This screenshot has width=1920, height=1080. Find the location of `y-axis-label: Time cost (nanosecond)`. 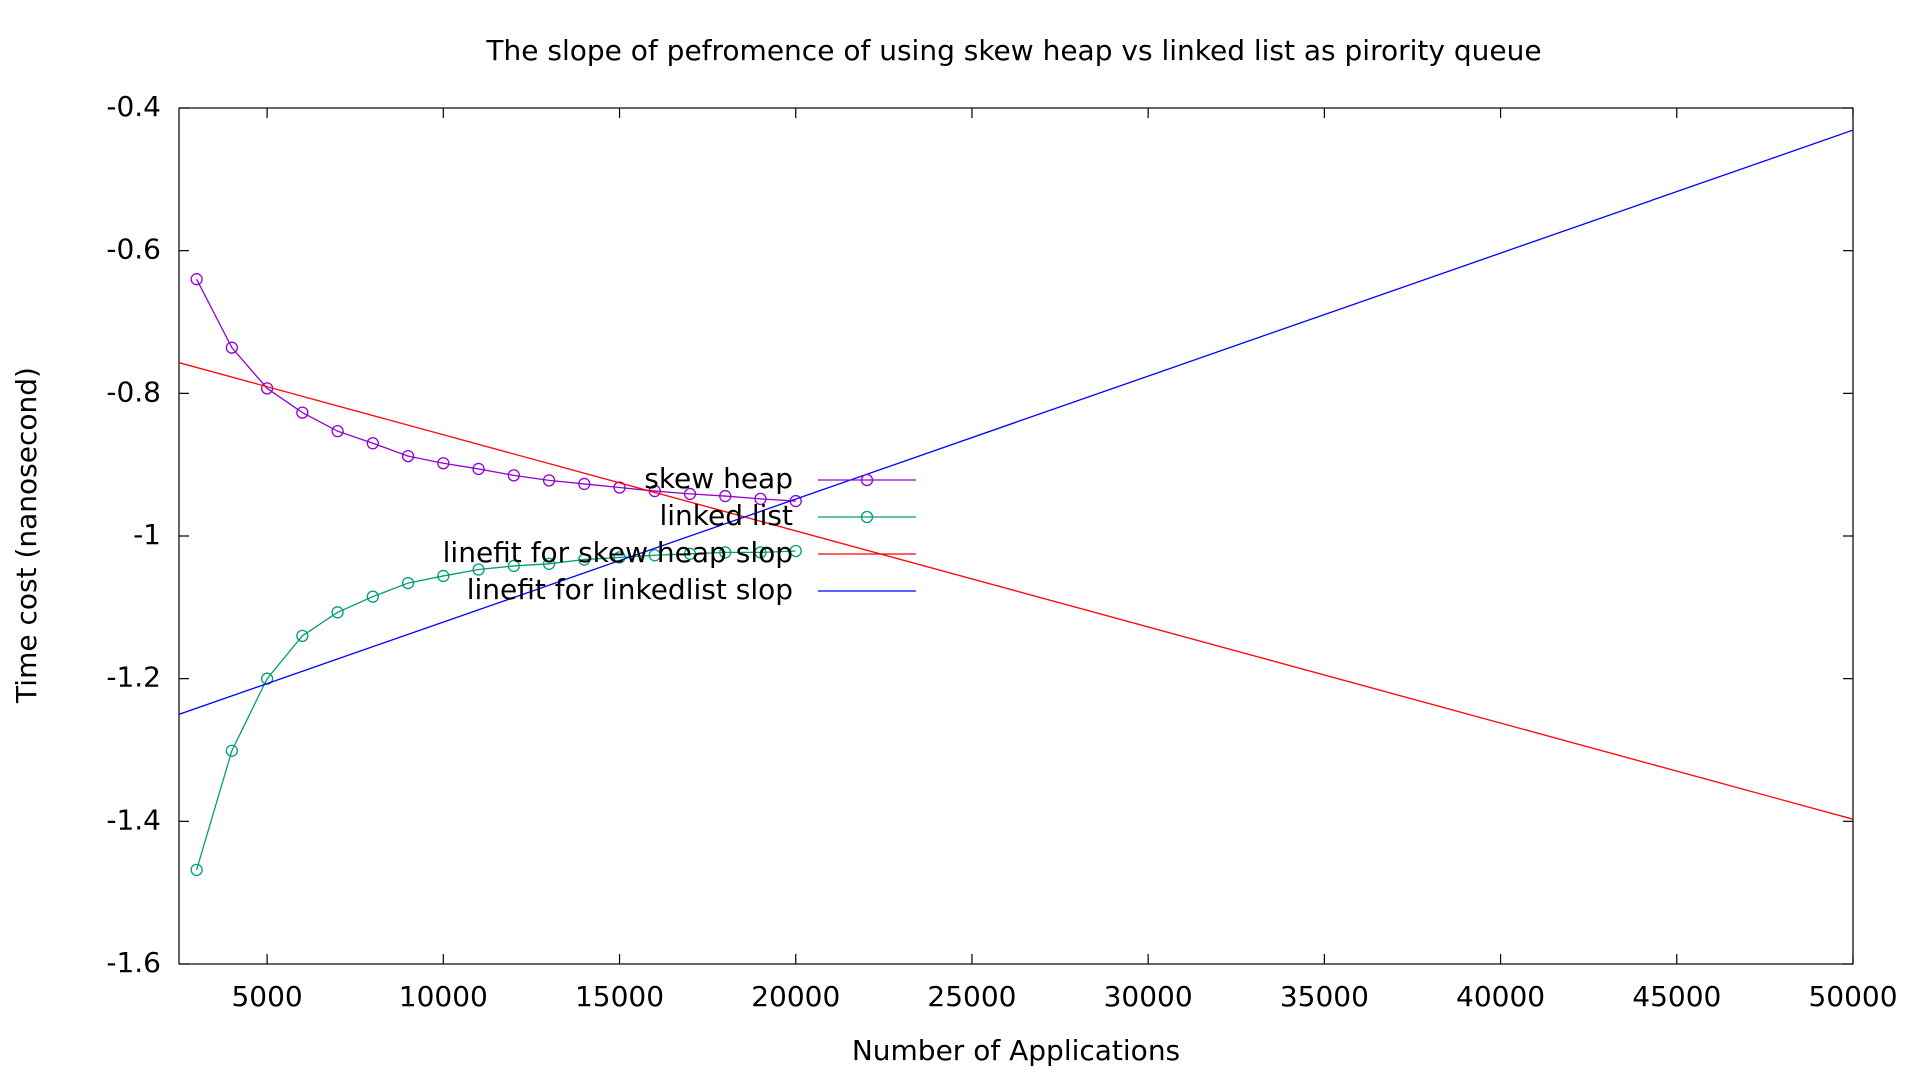

y-axis-label: Time cost (nanosecond) is located at coordinates (26, 535).